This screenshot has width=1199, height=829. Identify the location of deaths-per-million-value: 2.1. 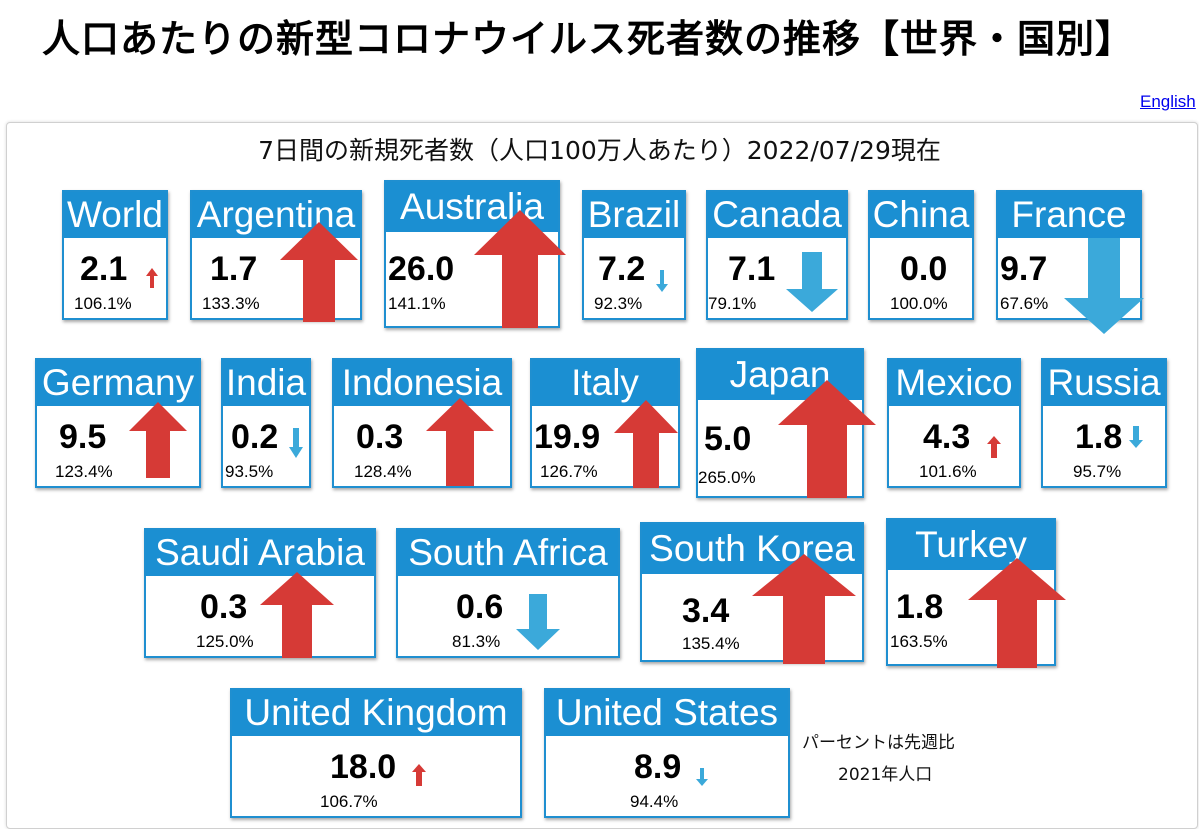
(104, 269).